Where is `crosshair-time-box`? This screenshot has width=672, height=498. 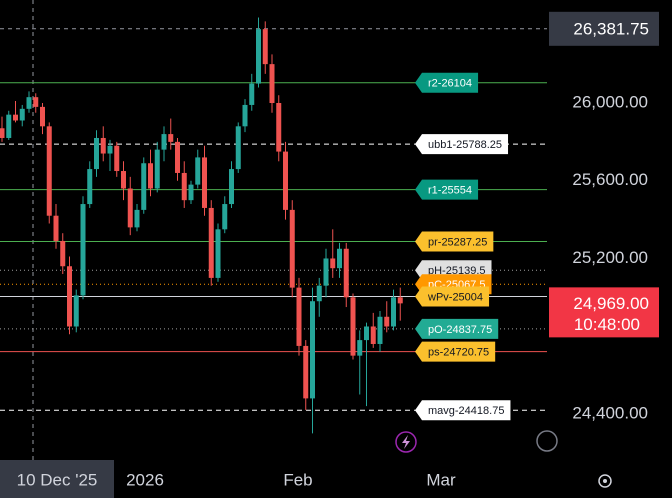 crosshair-time-box is located at coordinates (57, 479).